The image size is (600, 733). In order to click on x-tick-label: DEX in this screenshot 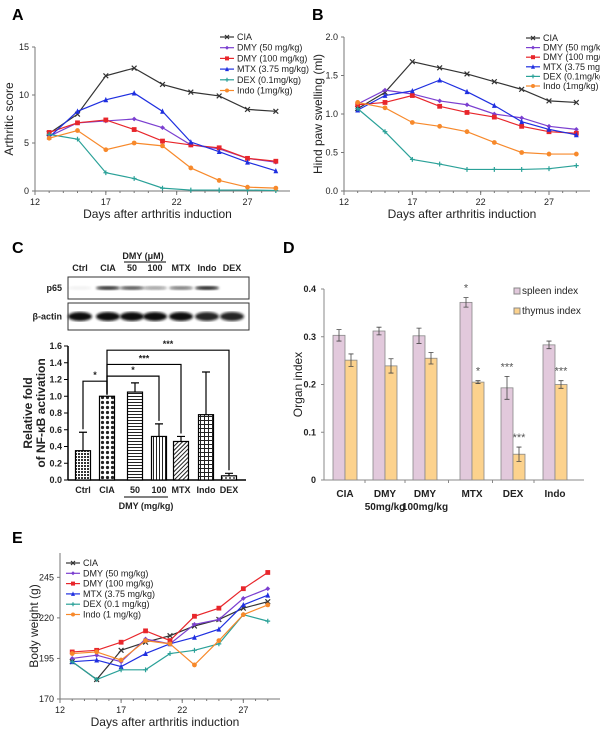, I will do `click(229, 490)`.